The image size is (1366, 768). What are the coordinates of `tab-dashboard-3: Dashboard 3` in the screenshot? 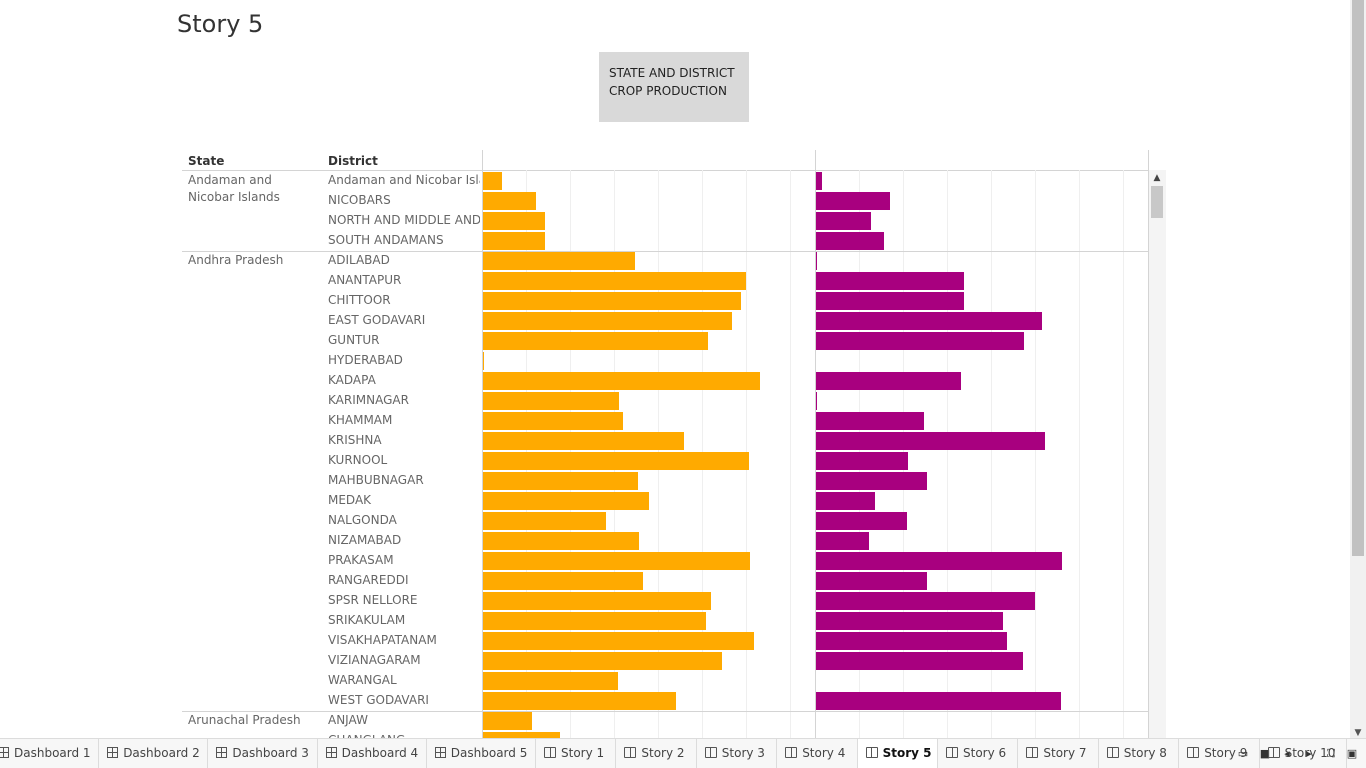 It's located at (263, 753).